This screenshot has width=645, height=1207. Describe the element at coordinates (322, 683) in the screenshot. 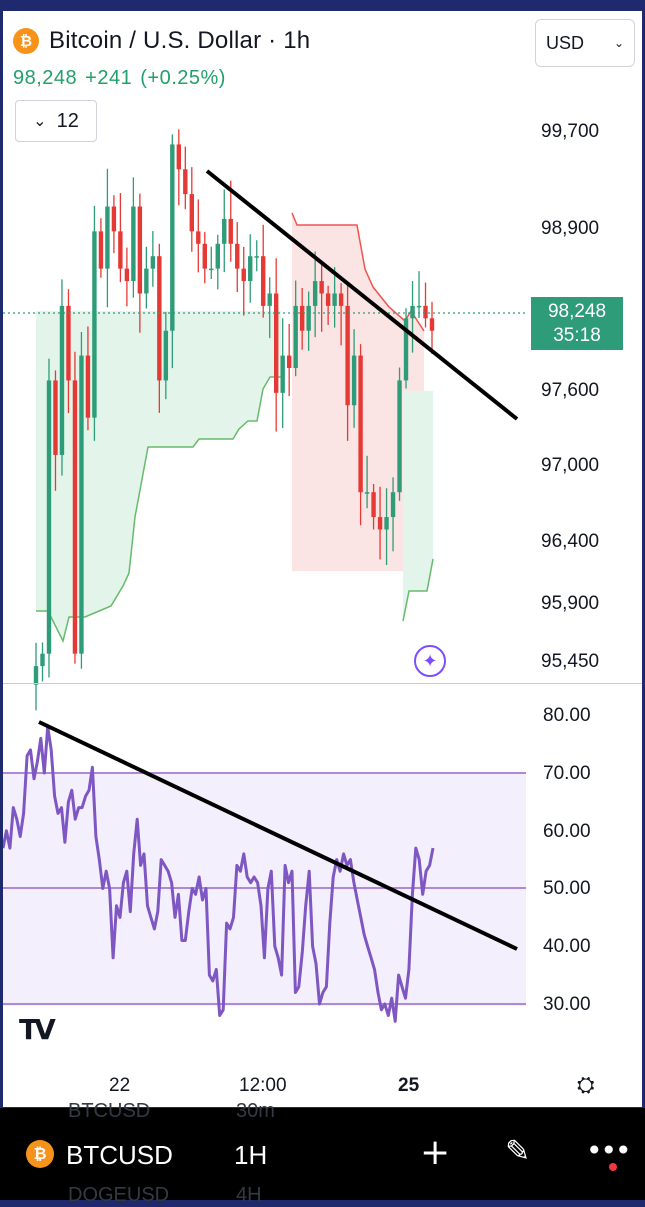

I see `pane-divider` at that location.